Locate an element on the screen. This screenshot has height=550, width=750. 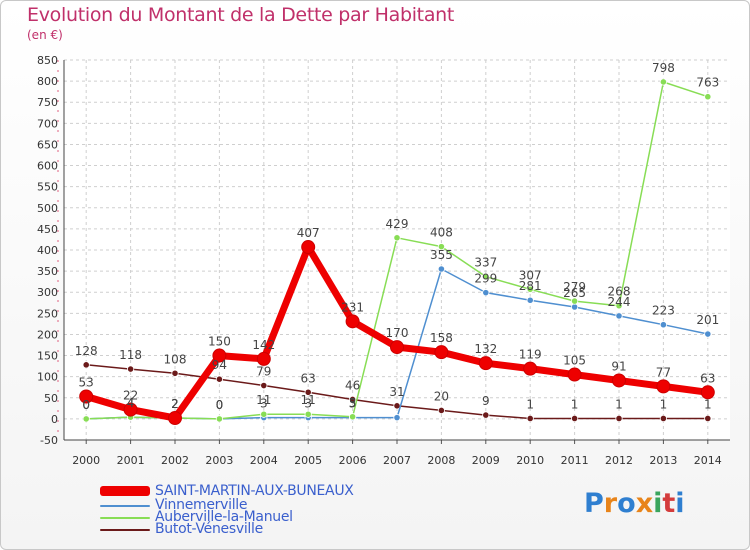
x-tick-label: 2010 is located at coordinates (530, 460).